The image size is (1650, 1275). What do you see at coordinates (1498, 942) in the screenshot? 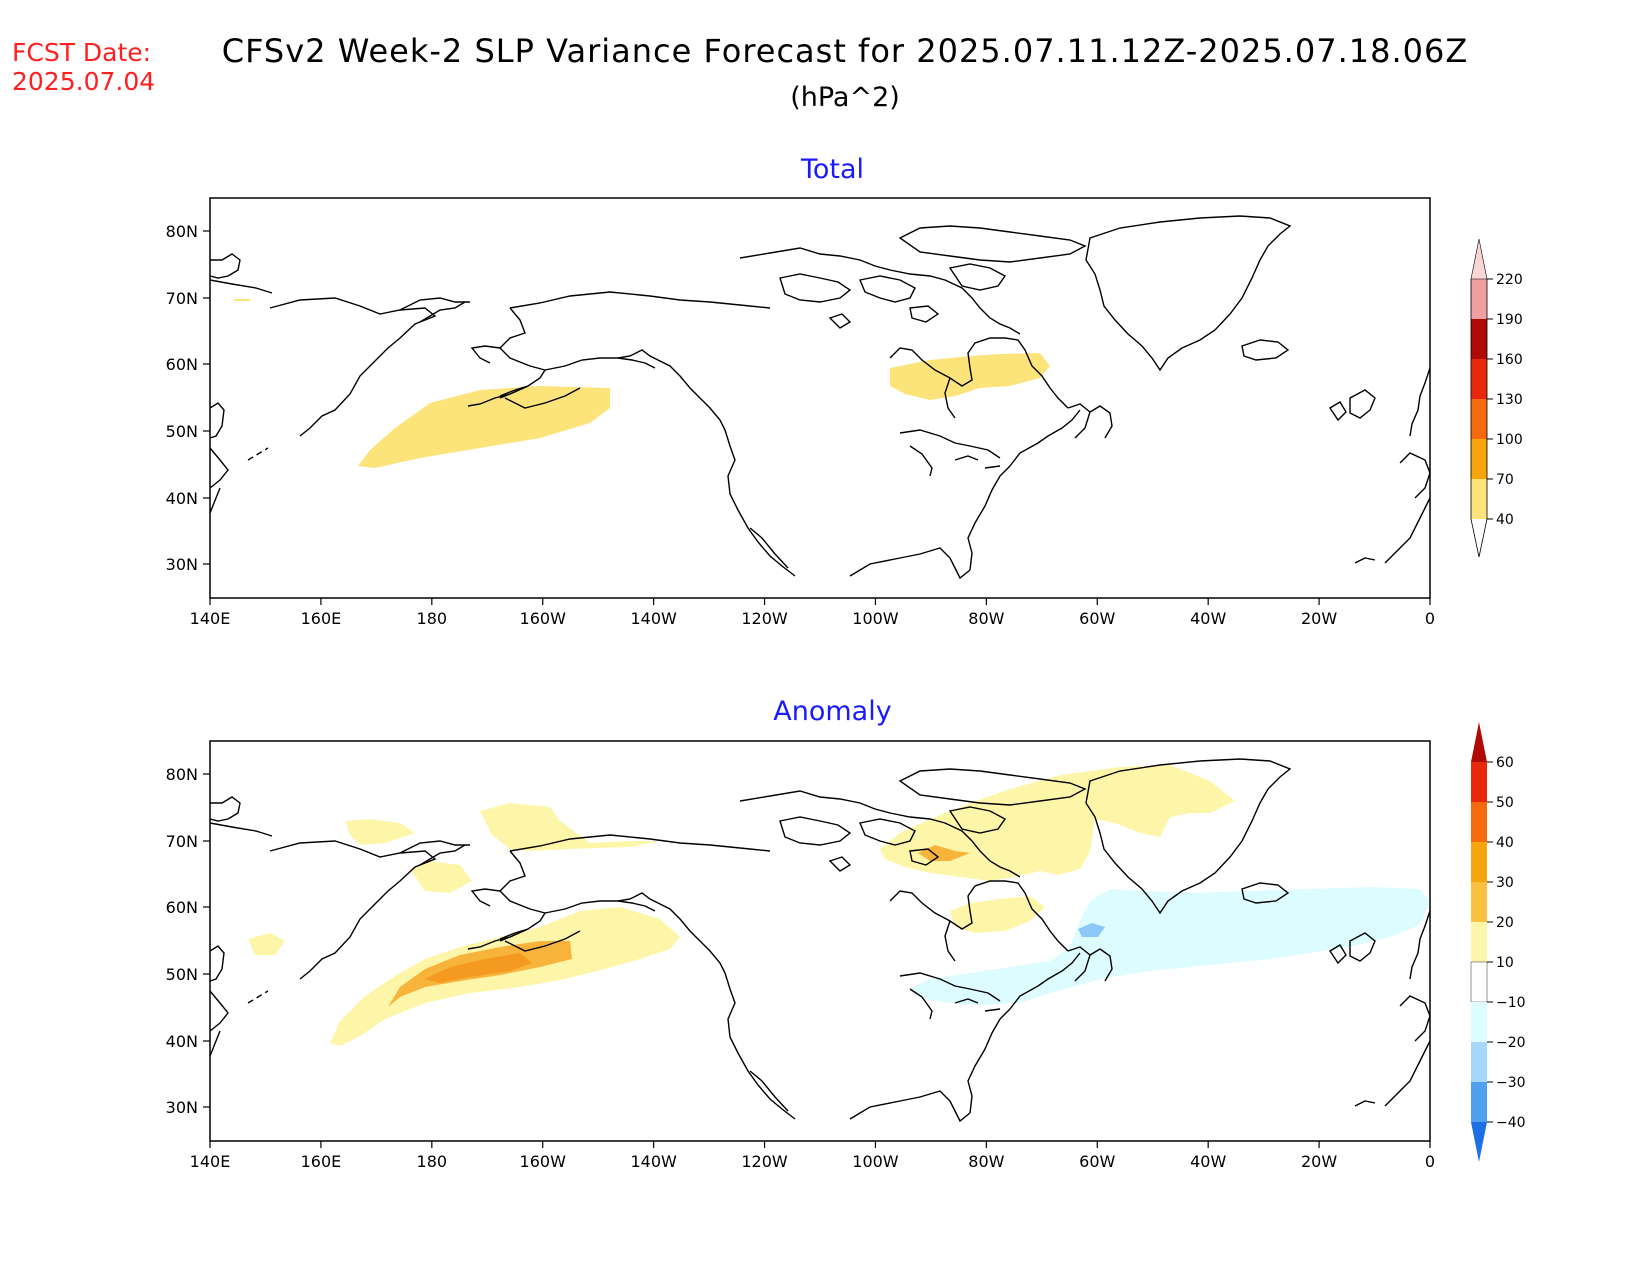
I see `anomaly-colorbar: 60 50 40 30 20 10 −10 −20 −30 −40` at bounding box center [1498, 942].